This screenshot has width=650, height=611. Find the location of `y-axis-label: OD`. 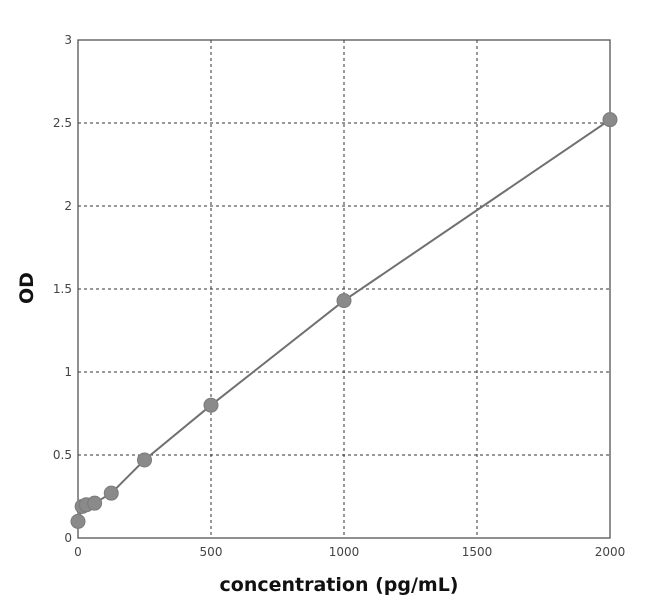

y-axis-label: OD is located at coordinates (27, 288).